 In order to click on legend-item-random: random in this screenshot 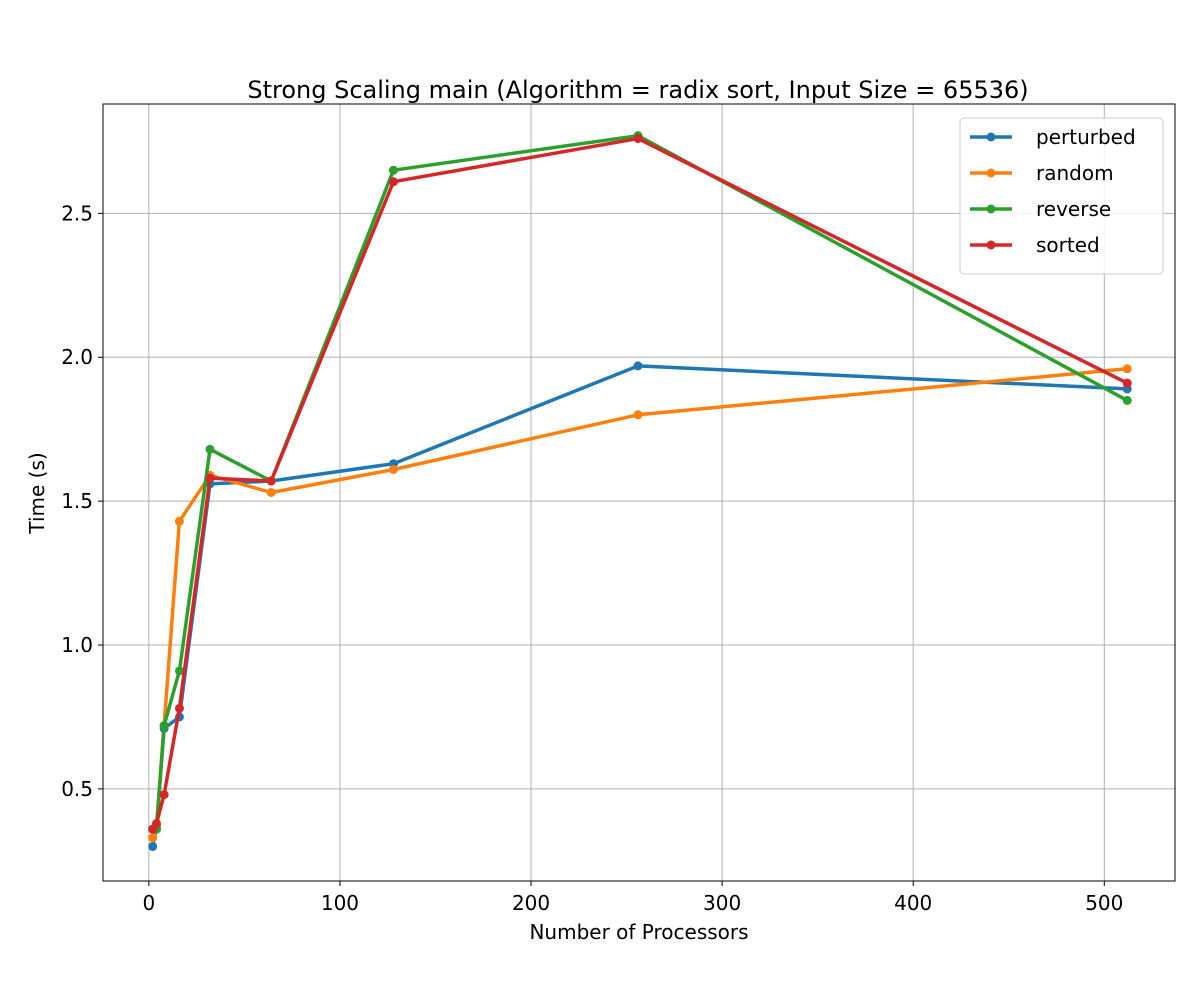, I will do `click(1042, 173)`.